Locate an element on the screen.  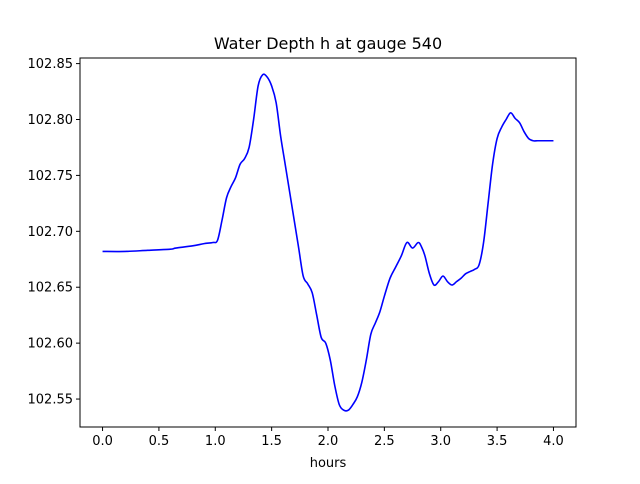
x-tick-label: 4.0 is located at coordinates (553, 441).